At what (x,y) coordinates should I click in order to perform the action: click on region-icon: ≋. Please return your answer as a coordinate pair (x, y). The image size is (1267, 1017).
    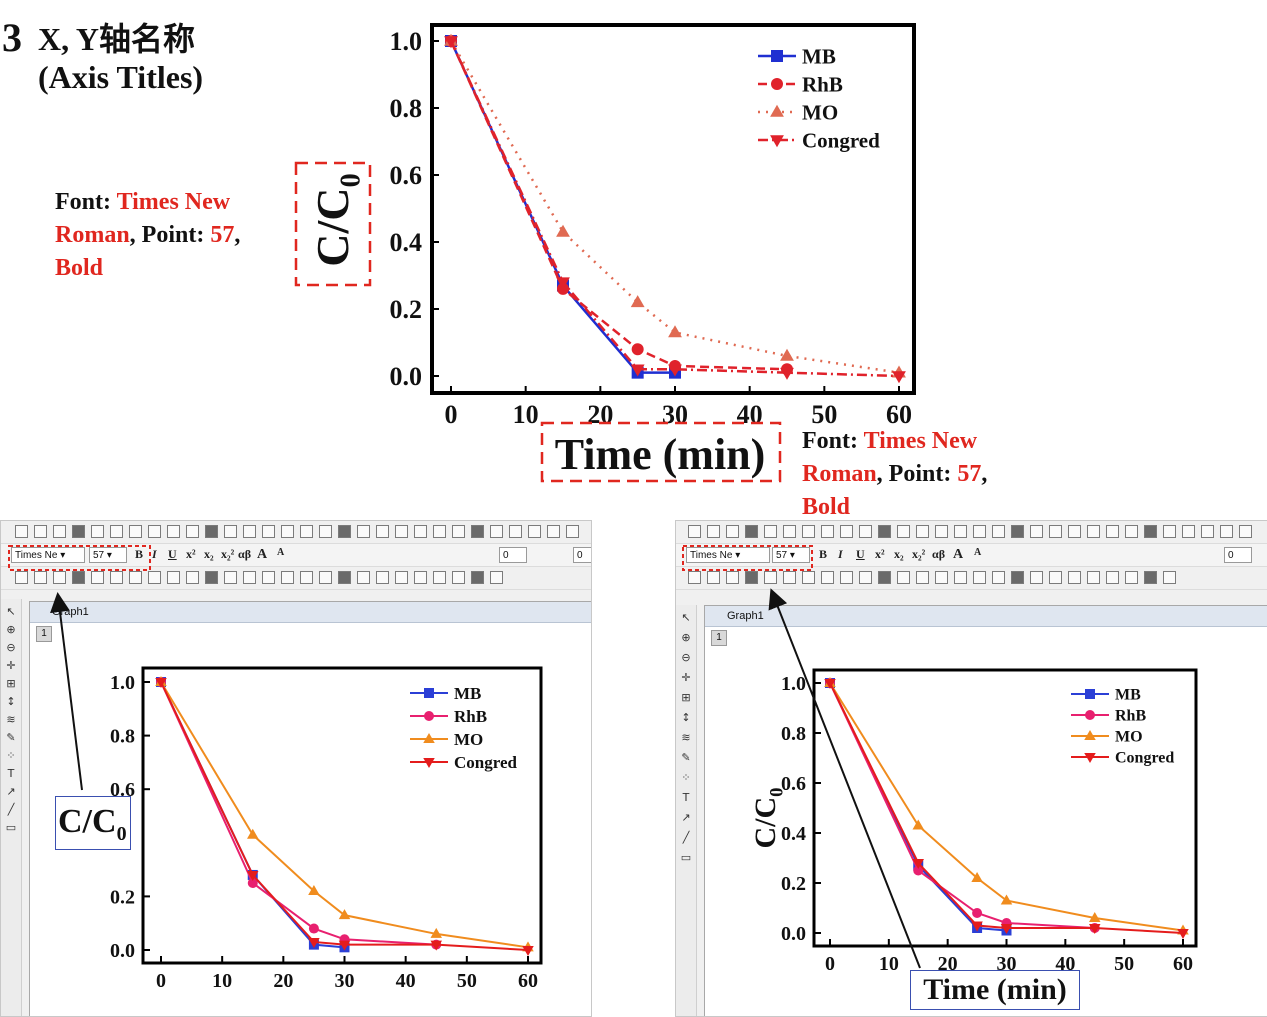
    Looking at the image, I should click on (686, 737).